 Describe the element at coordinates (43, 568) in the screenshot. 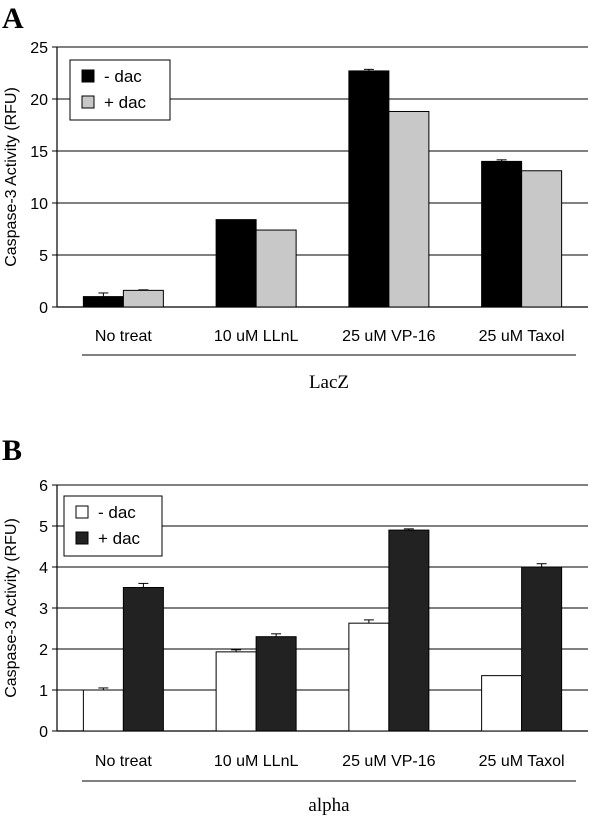

I see `y-tick-label: 4` at that location.